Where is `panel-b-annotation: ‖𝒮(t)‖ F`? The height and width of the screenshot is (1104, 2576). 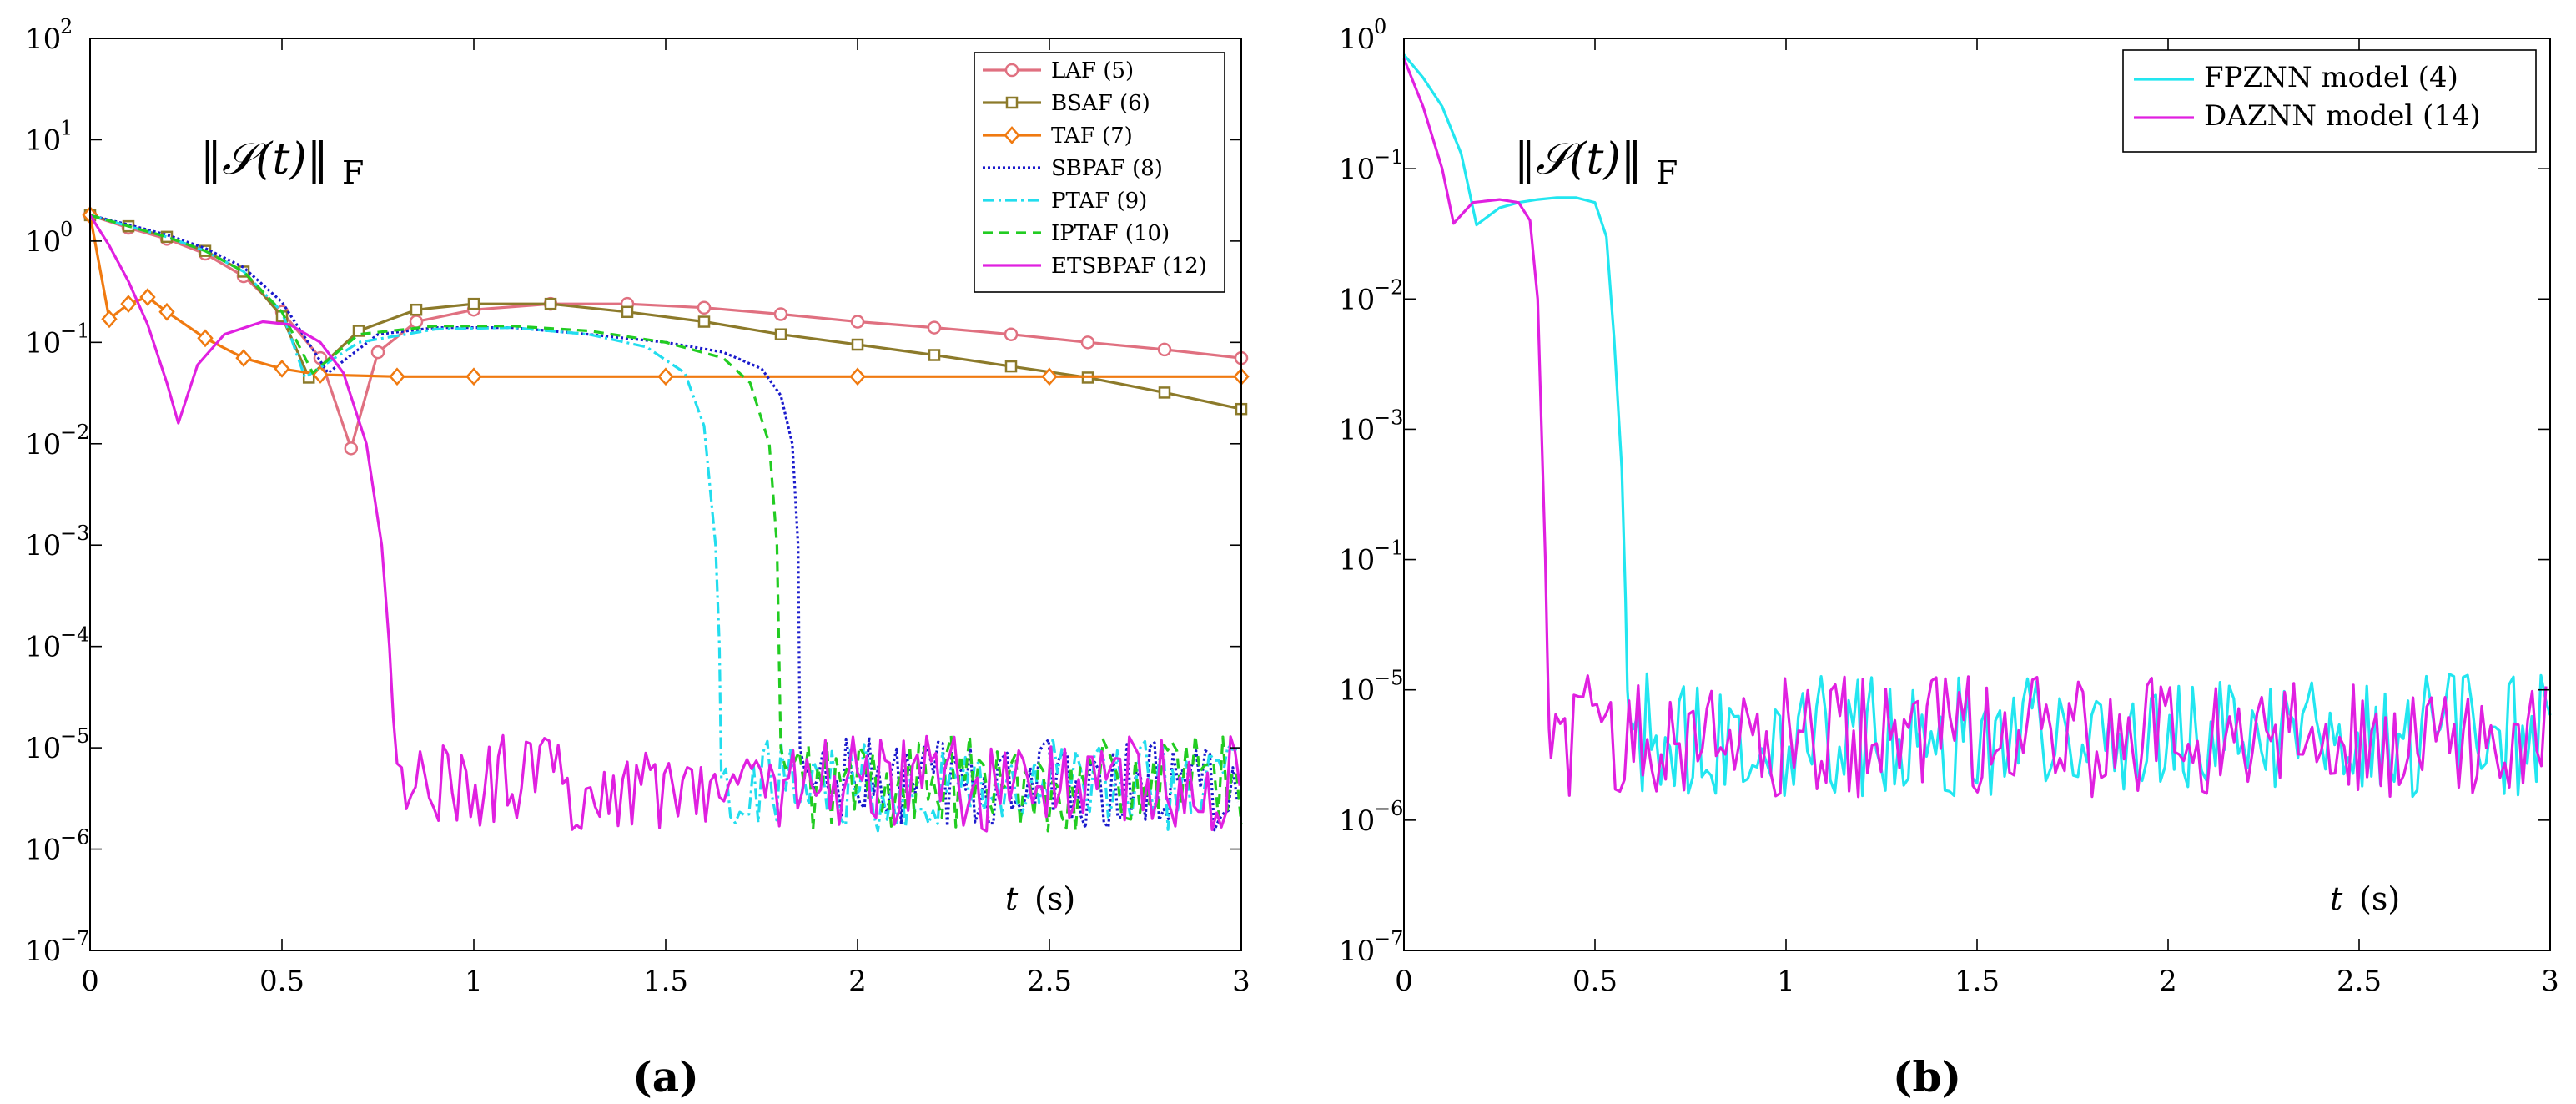
panel-b-annotation: ‖𝒮(t)‖ F is located at coordinates (1596, 162).